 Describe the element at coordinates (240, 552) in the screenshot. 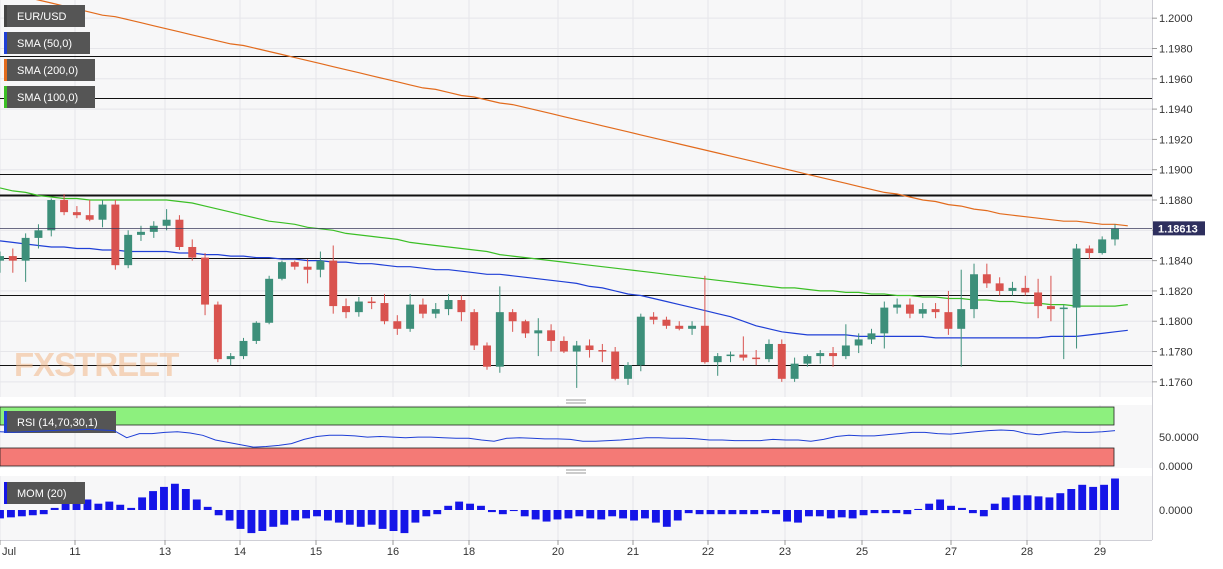

I see `x-tick-label: 14` at that location.